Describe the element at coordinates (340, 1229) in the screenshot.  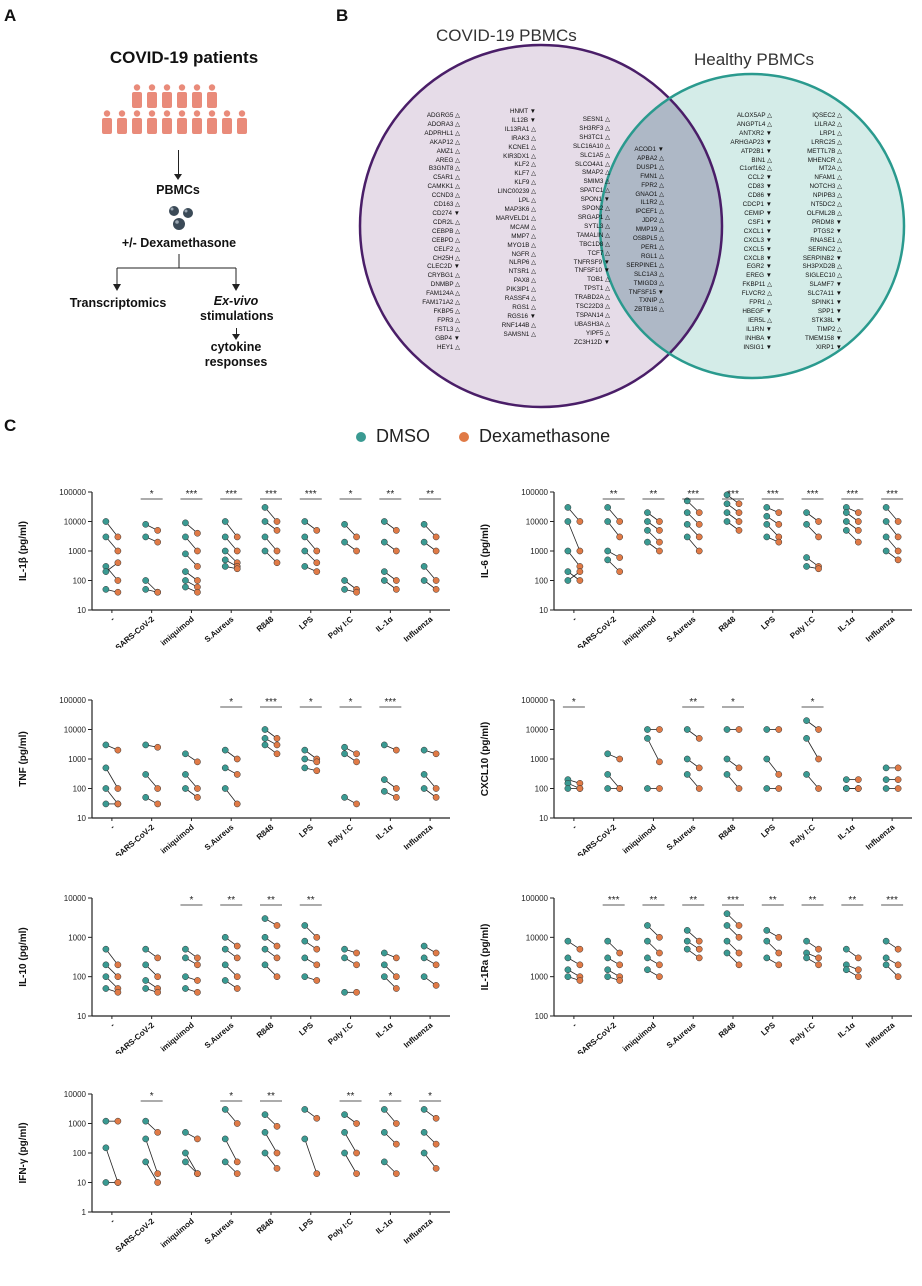
I see `x-tick-label: Poly I:C` at that location.